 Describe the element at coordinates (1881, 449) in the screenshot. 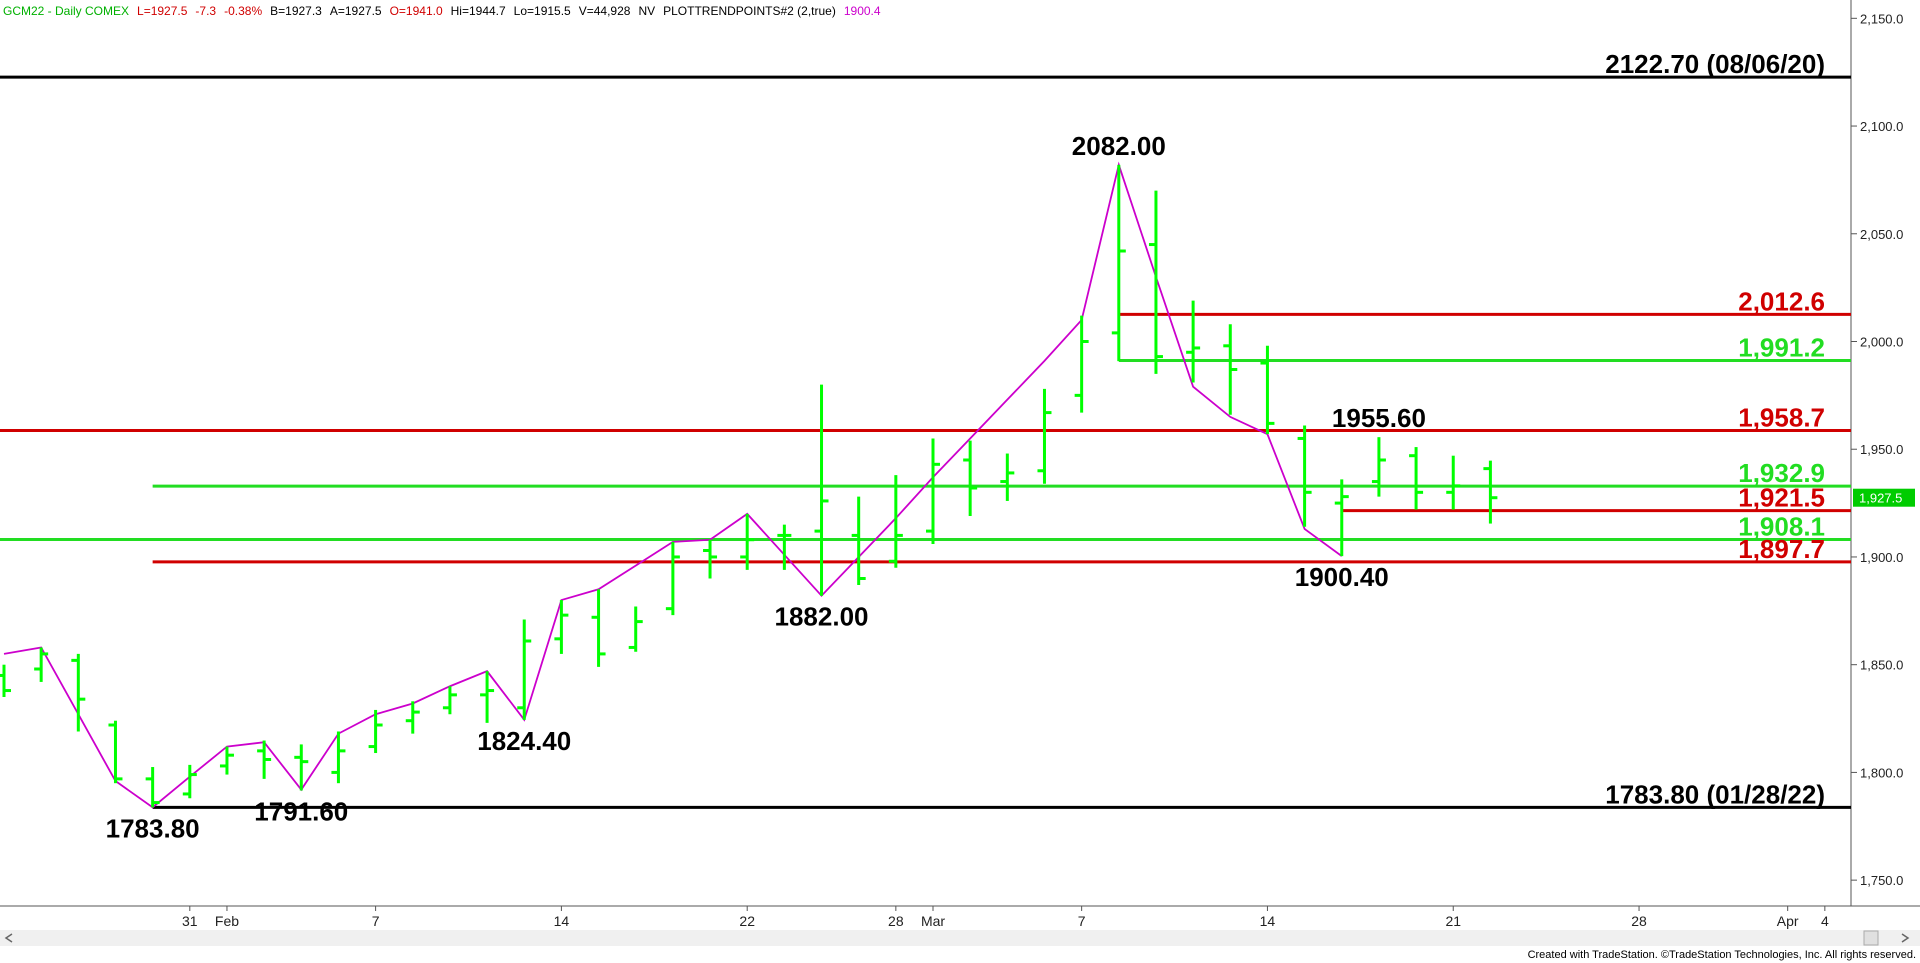

I see `y-tick-label: 1,950.0` at that location.